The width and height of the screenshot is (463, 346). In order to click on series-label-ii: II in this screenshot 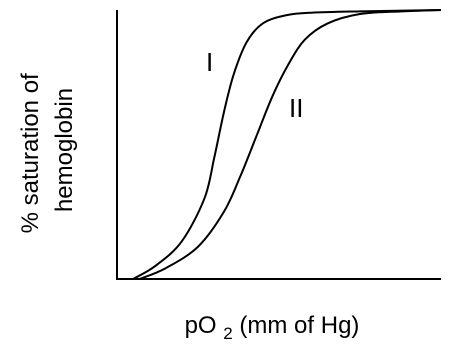, I will do `click(296, 108)`.